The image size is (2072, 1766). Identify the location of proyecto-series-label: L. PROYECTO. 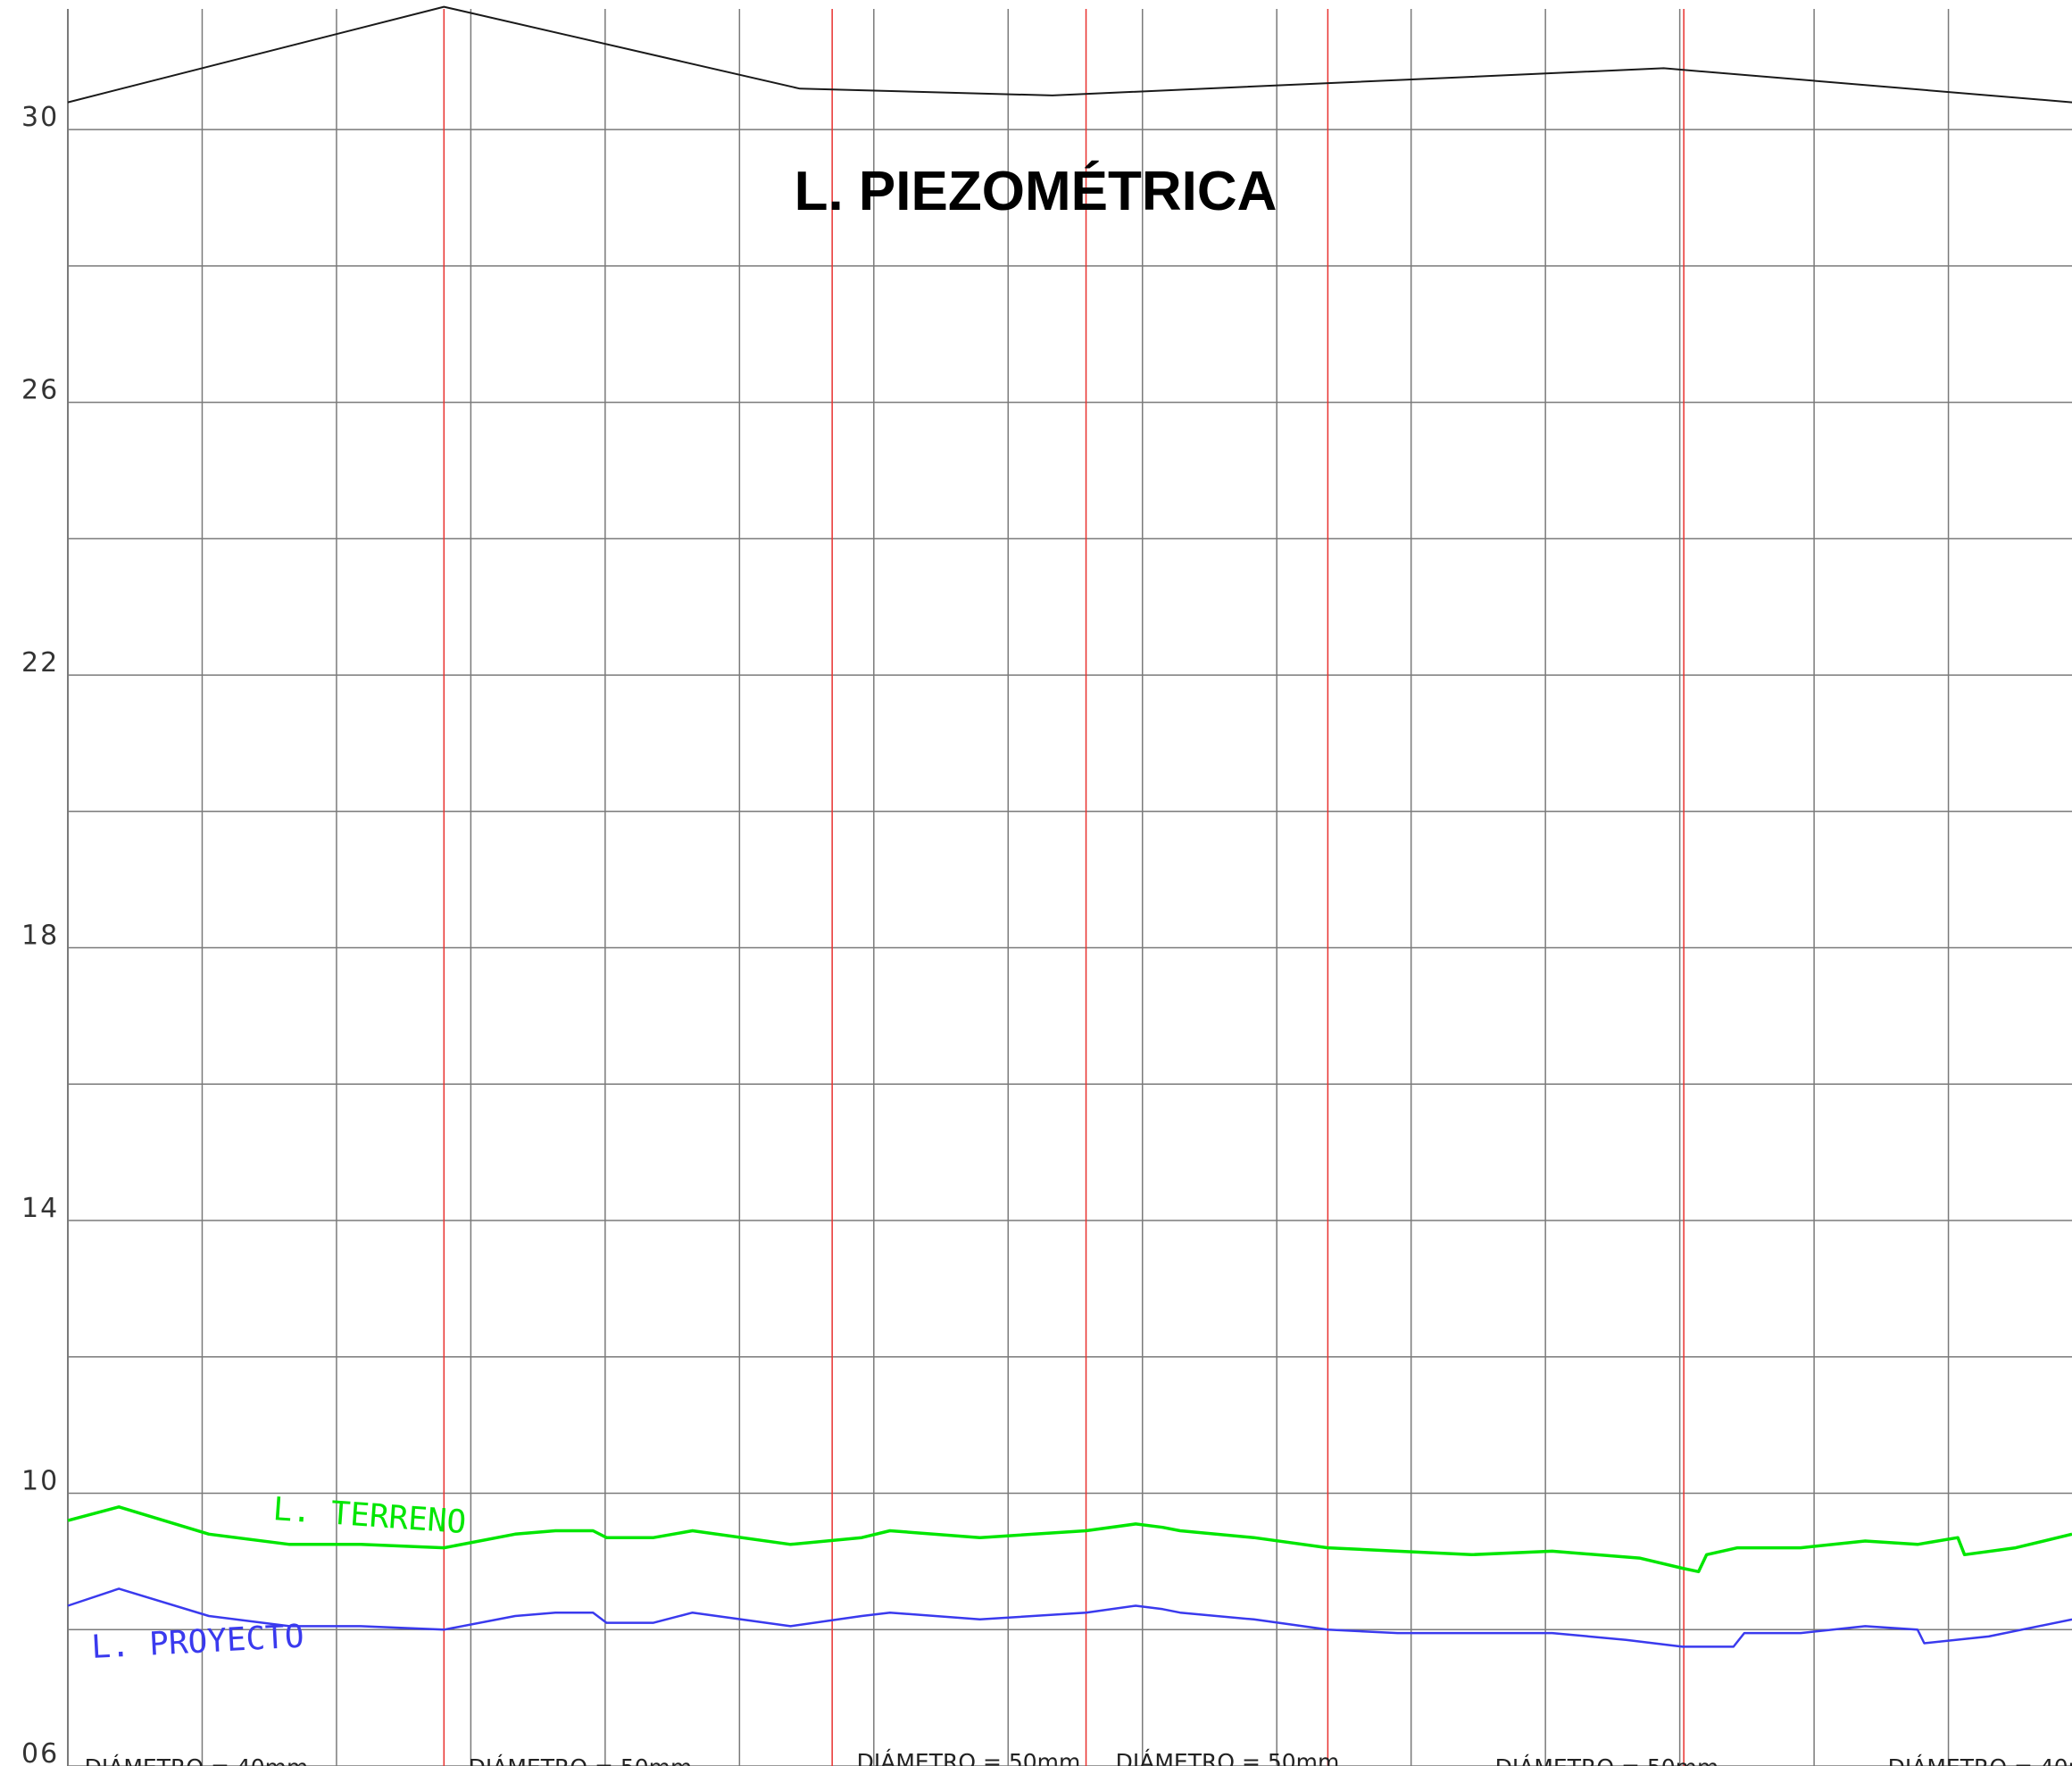
(197, 1642).